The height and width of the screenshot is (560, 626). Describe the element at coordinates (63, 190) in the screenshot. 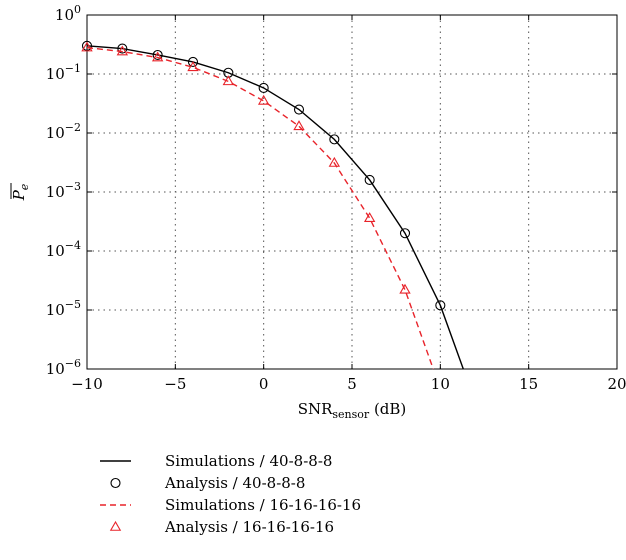

I see `y-tick-label: 10⁻³` at that location.